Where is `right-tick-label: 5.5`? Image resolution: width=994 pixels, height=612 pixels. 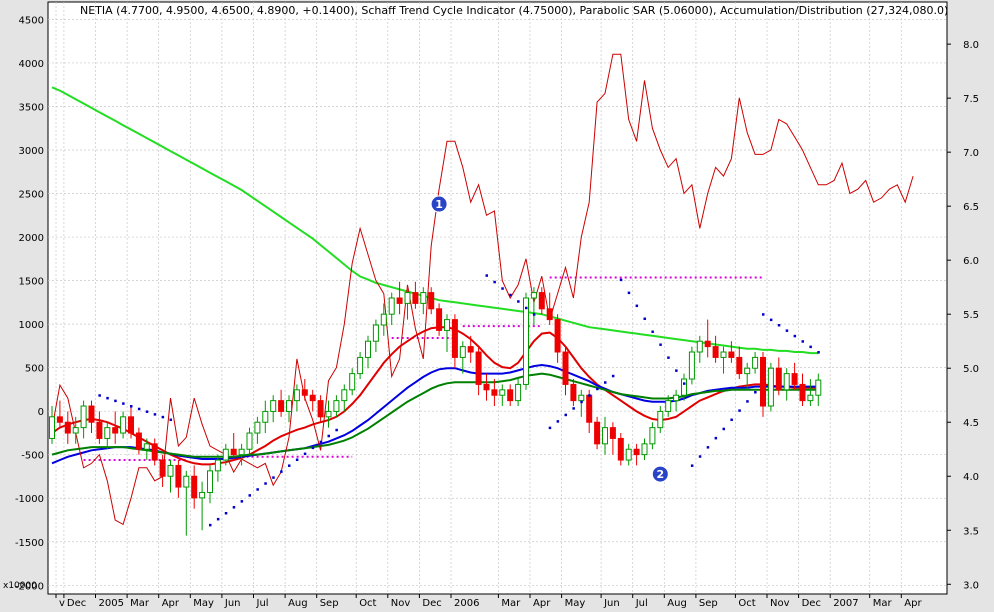 right-tick-label: 5.5 is located at coordinates (971, 315).